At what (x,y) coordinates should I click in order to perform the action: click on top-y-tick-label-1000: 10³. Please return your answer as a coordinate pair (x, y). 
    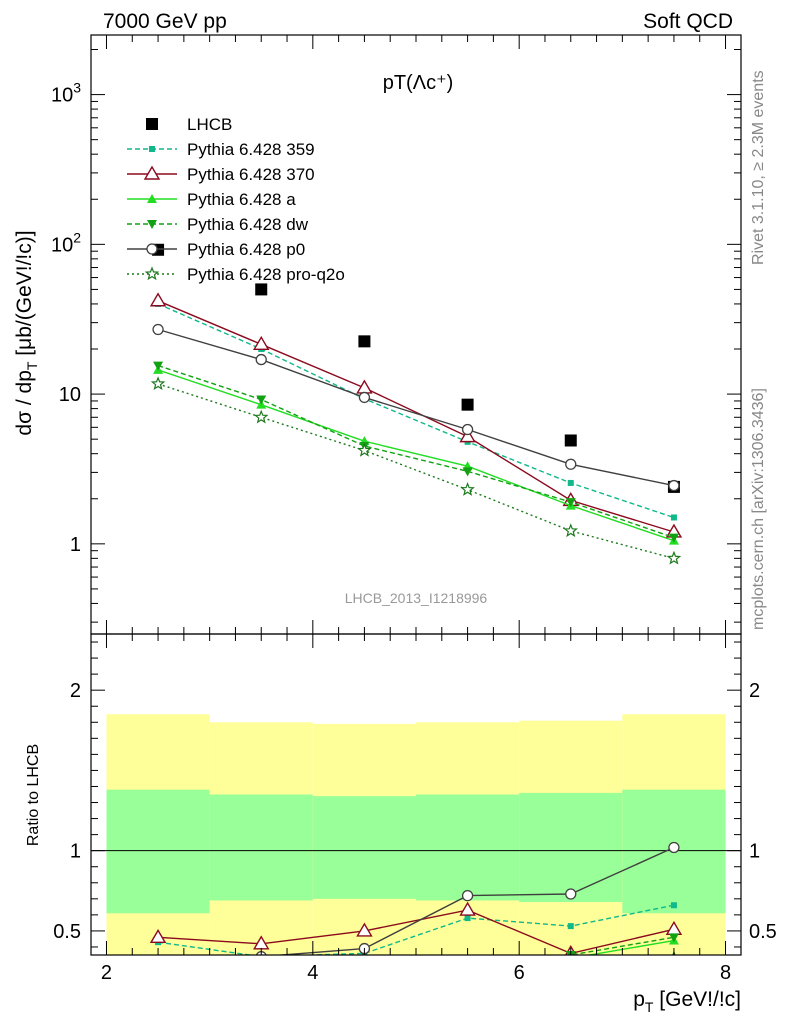
    Looking at the image, I should click on (66, 93).